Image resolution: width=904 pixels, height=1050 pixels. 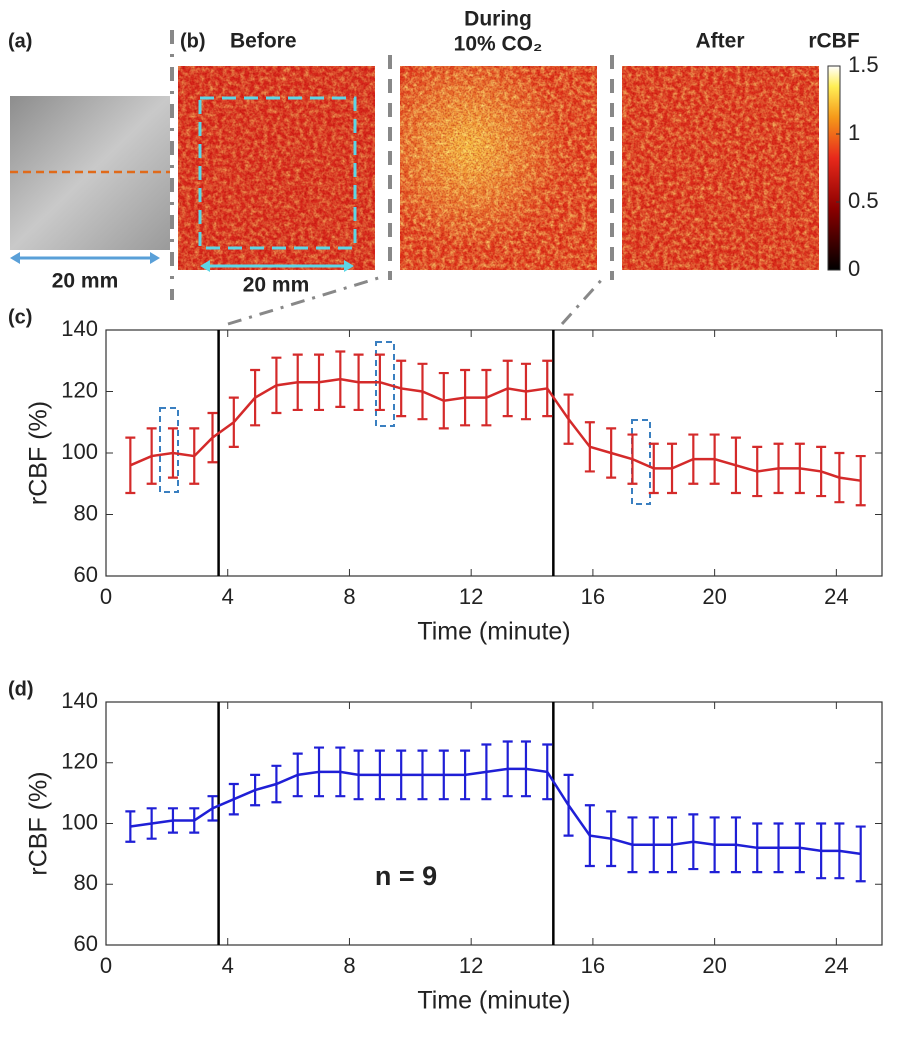 What do you see at coordinates (854, 268) in the screenshot?
I see `colorbar-tick-label: 0` at bounding box center [854, 268].